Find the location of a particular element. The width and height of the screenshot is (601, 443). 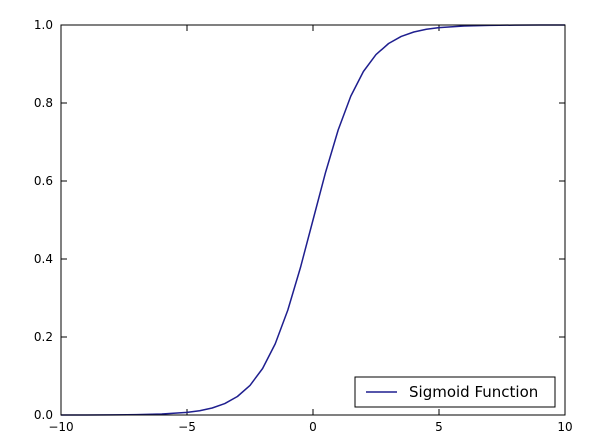

y-tick-label: 0.2 is located at coordinates (43, 337).